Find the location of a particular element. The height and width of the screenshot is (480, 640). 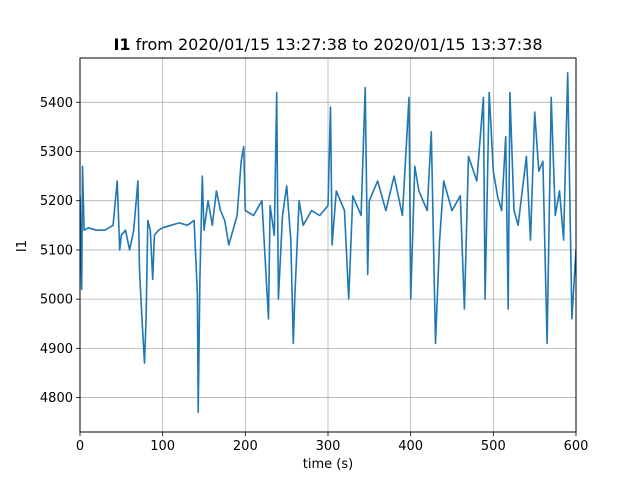

y-tick-label: 4900 is located at coordinates (56, 349).